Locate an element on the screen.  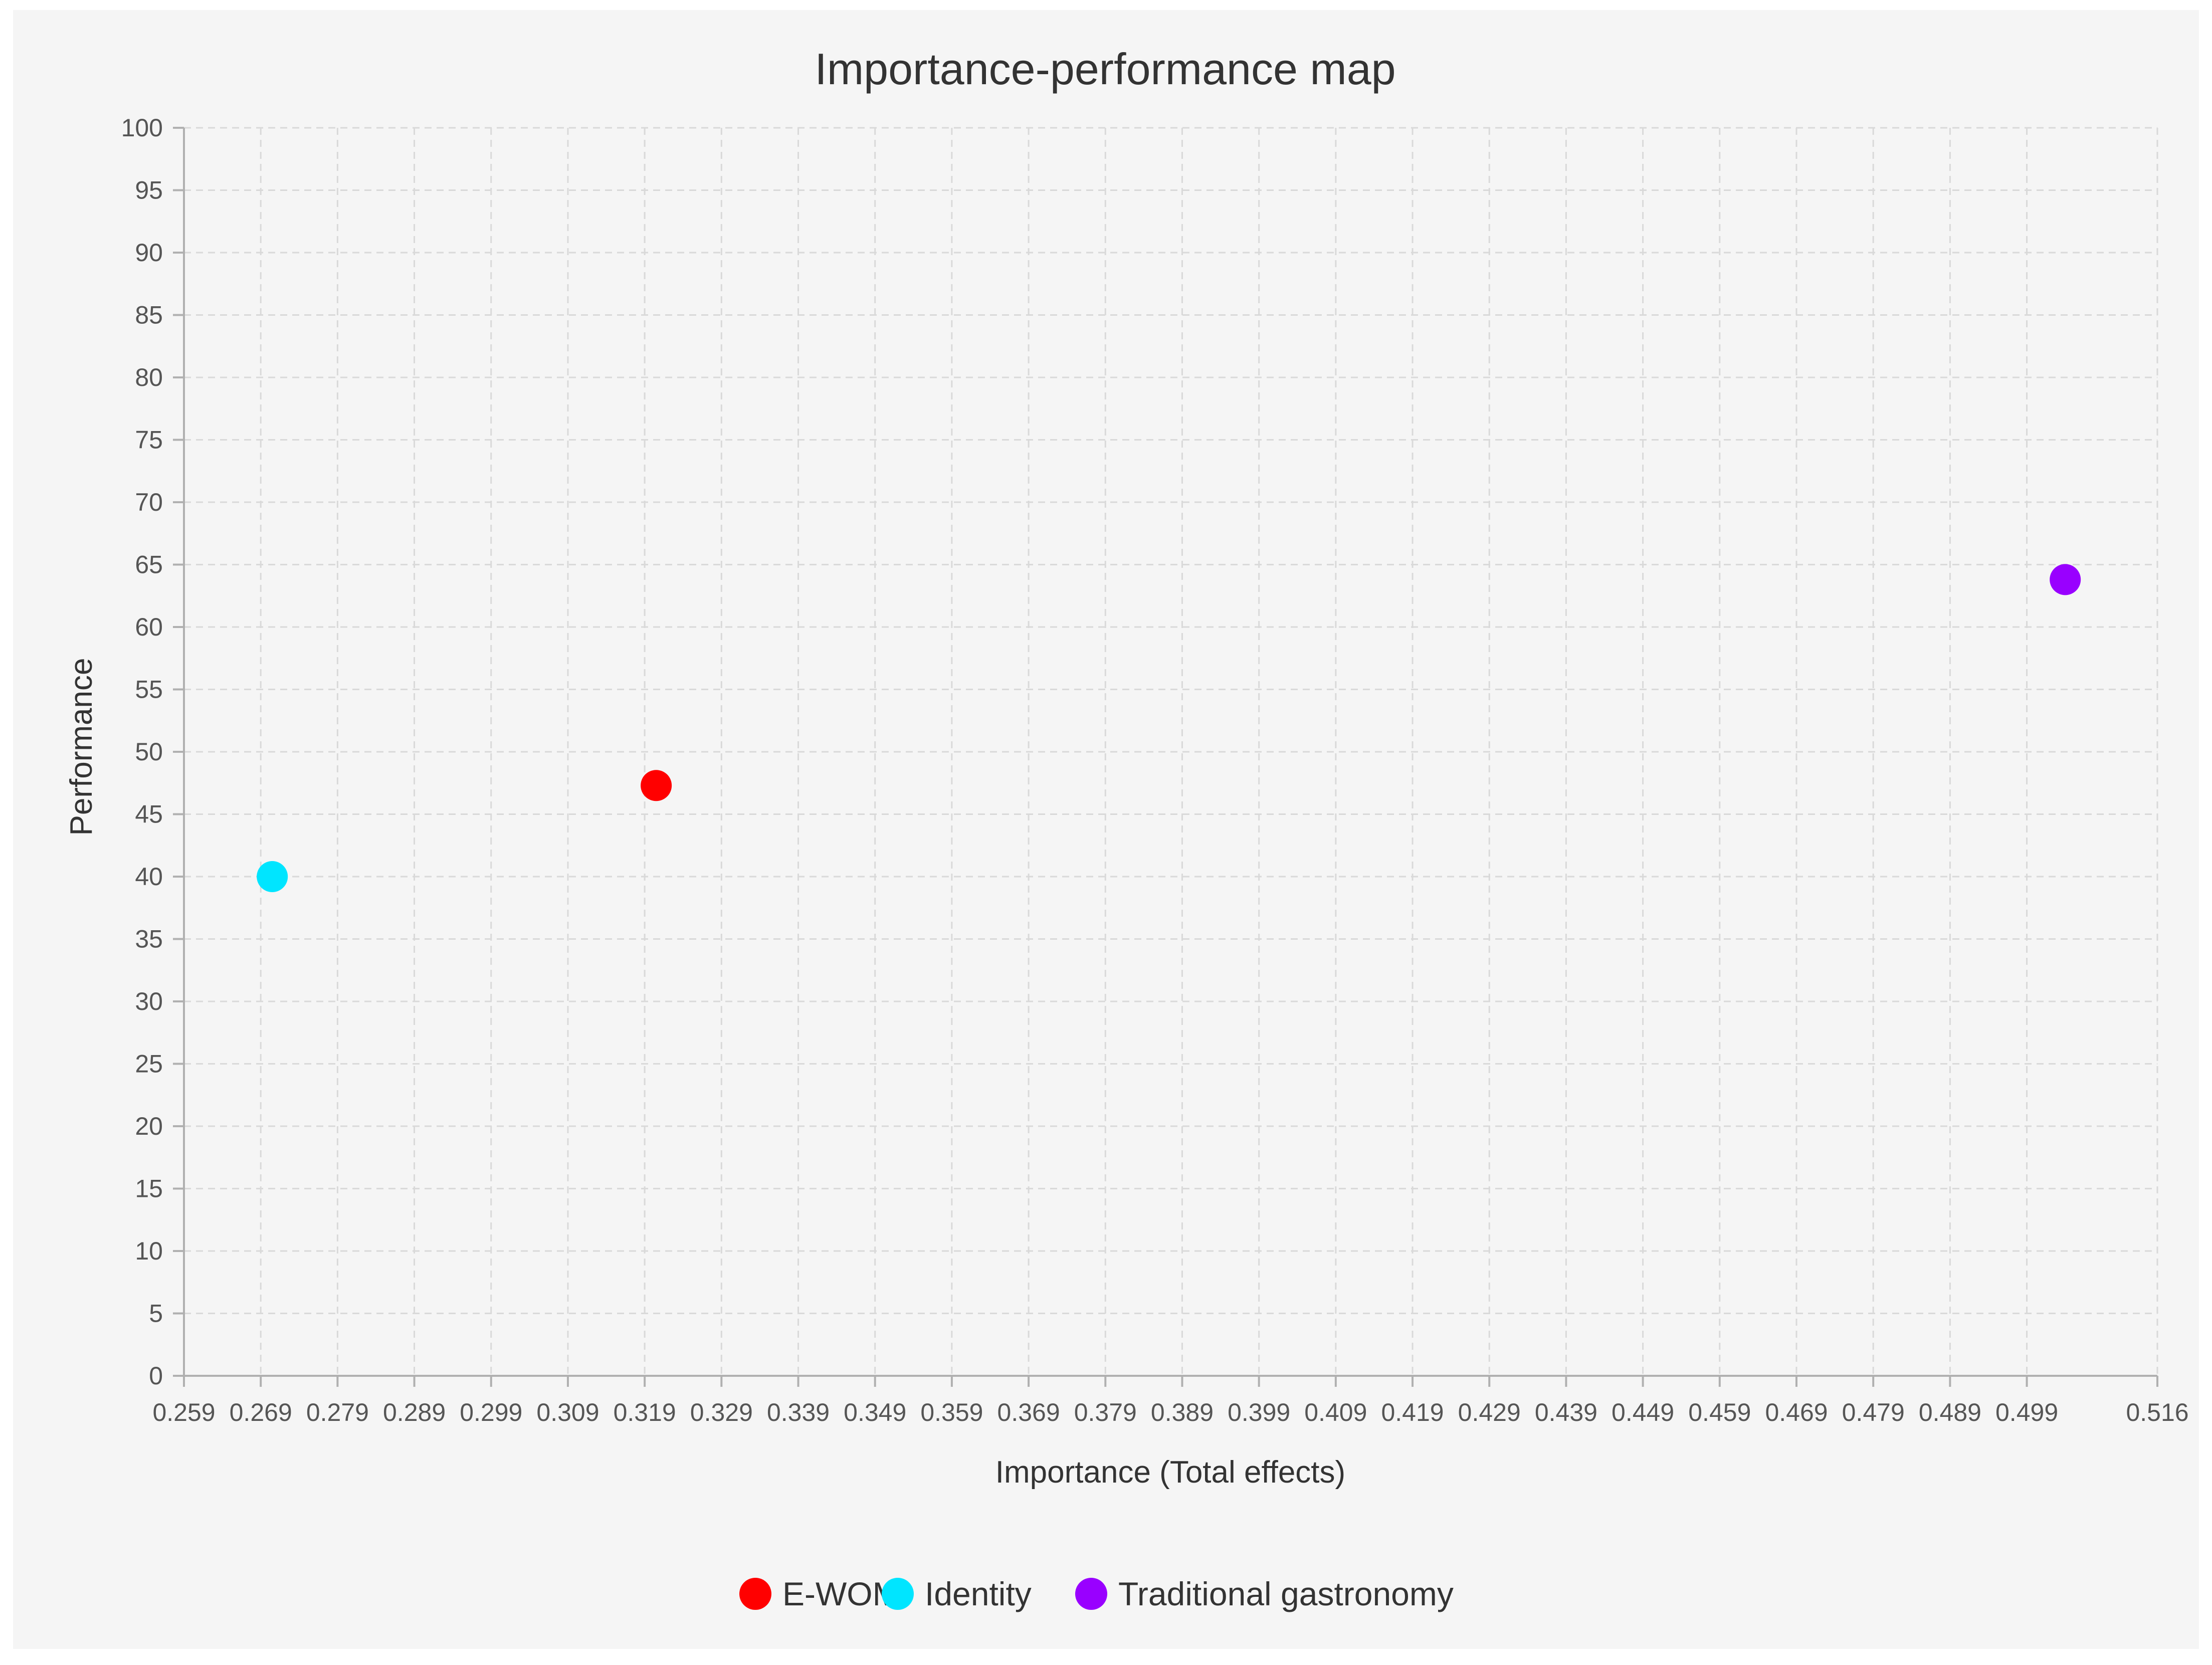
x-tick-label: 0.419 is located at coordinates (1412, 1412).